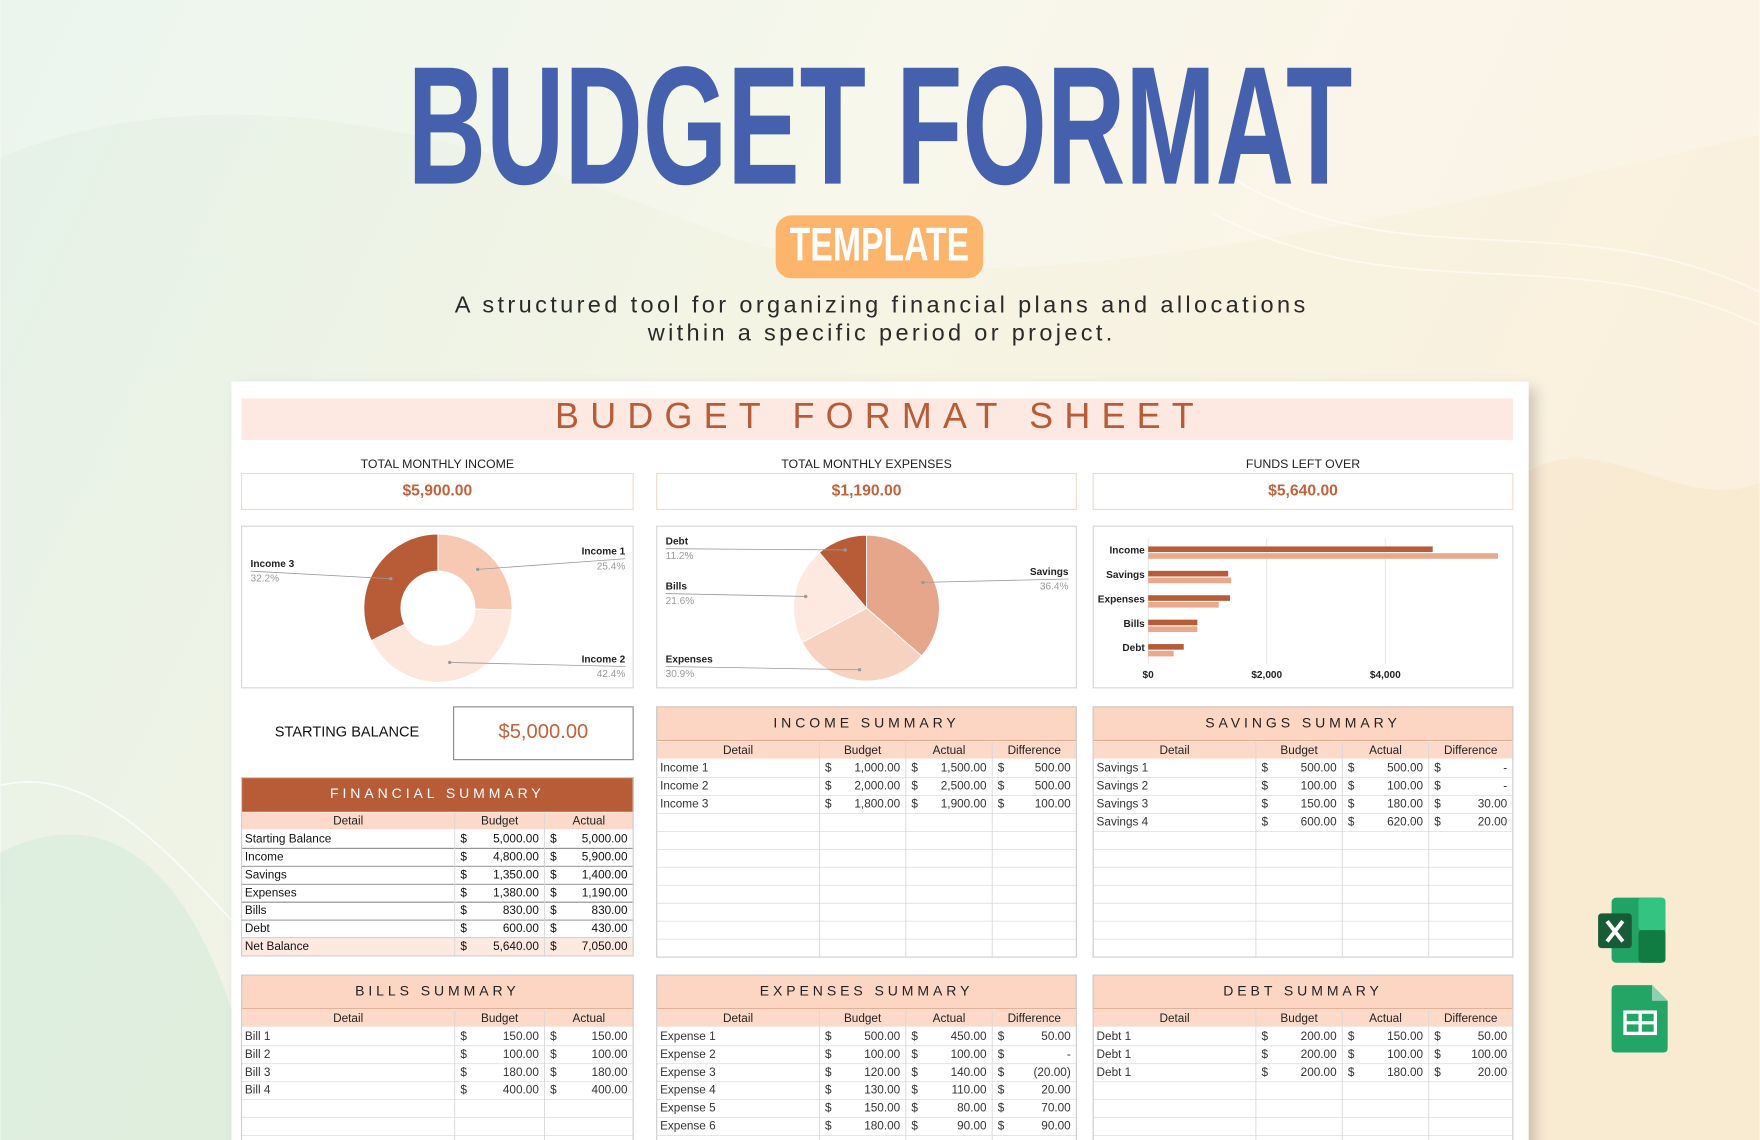  What do you see at coordinates (1049, 572) in the screenshot?
I see `slice-label: Savings` at bounding box center [1049, 572].